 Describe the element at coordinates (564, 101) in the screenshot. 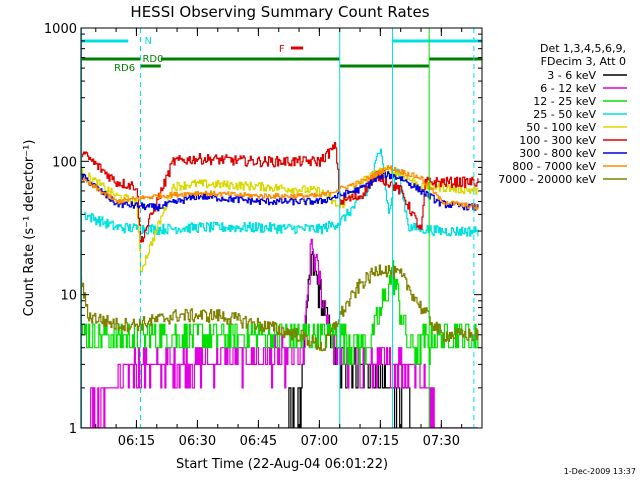

I see `legend-label-2: 12 - 25 keV` at that location.